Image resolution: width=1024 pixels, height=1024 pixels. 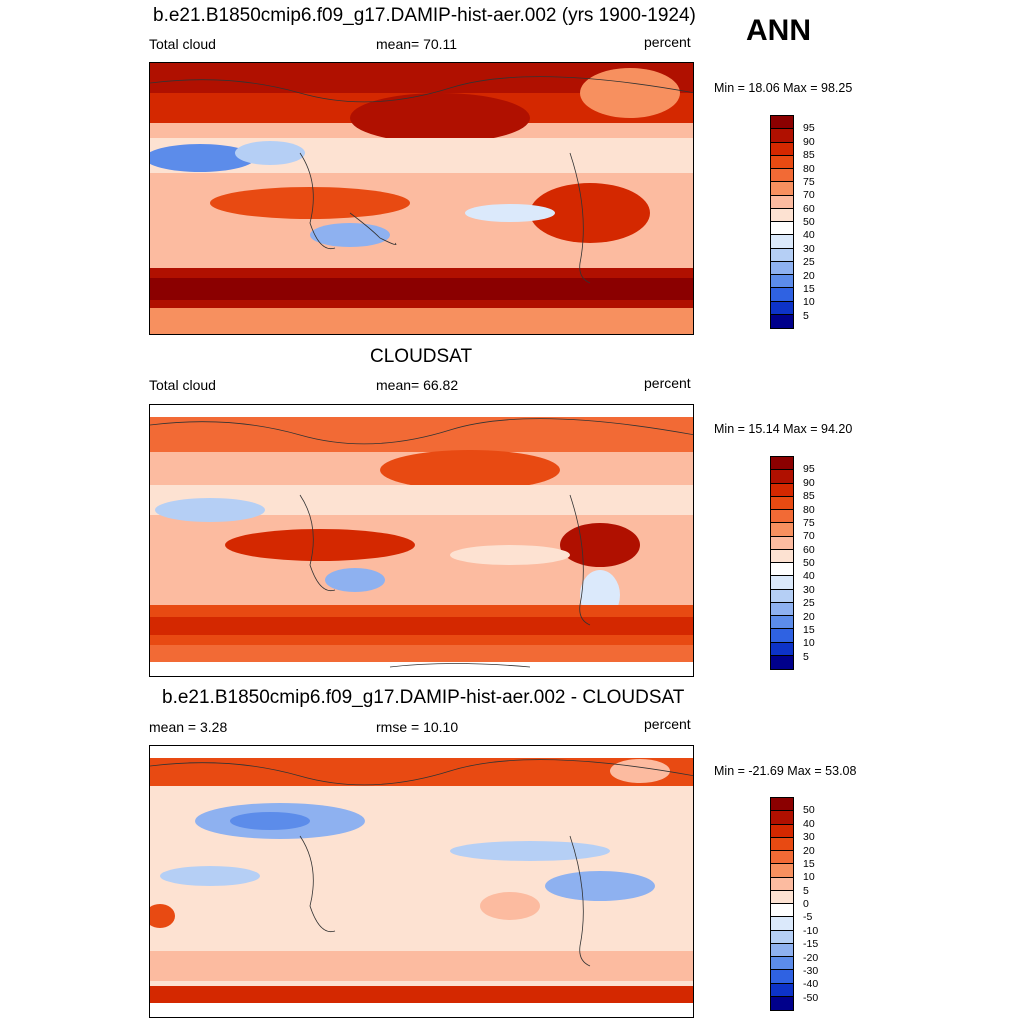 What do you see at coordinates (421, 881) in the screenshot?
I see `panel3-map` at bounding box center [421, 881].